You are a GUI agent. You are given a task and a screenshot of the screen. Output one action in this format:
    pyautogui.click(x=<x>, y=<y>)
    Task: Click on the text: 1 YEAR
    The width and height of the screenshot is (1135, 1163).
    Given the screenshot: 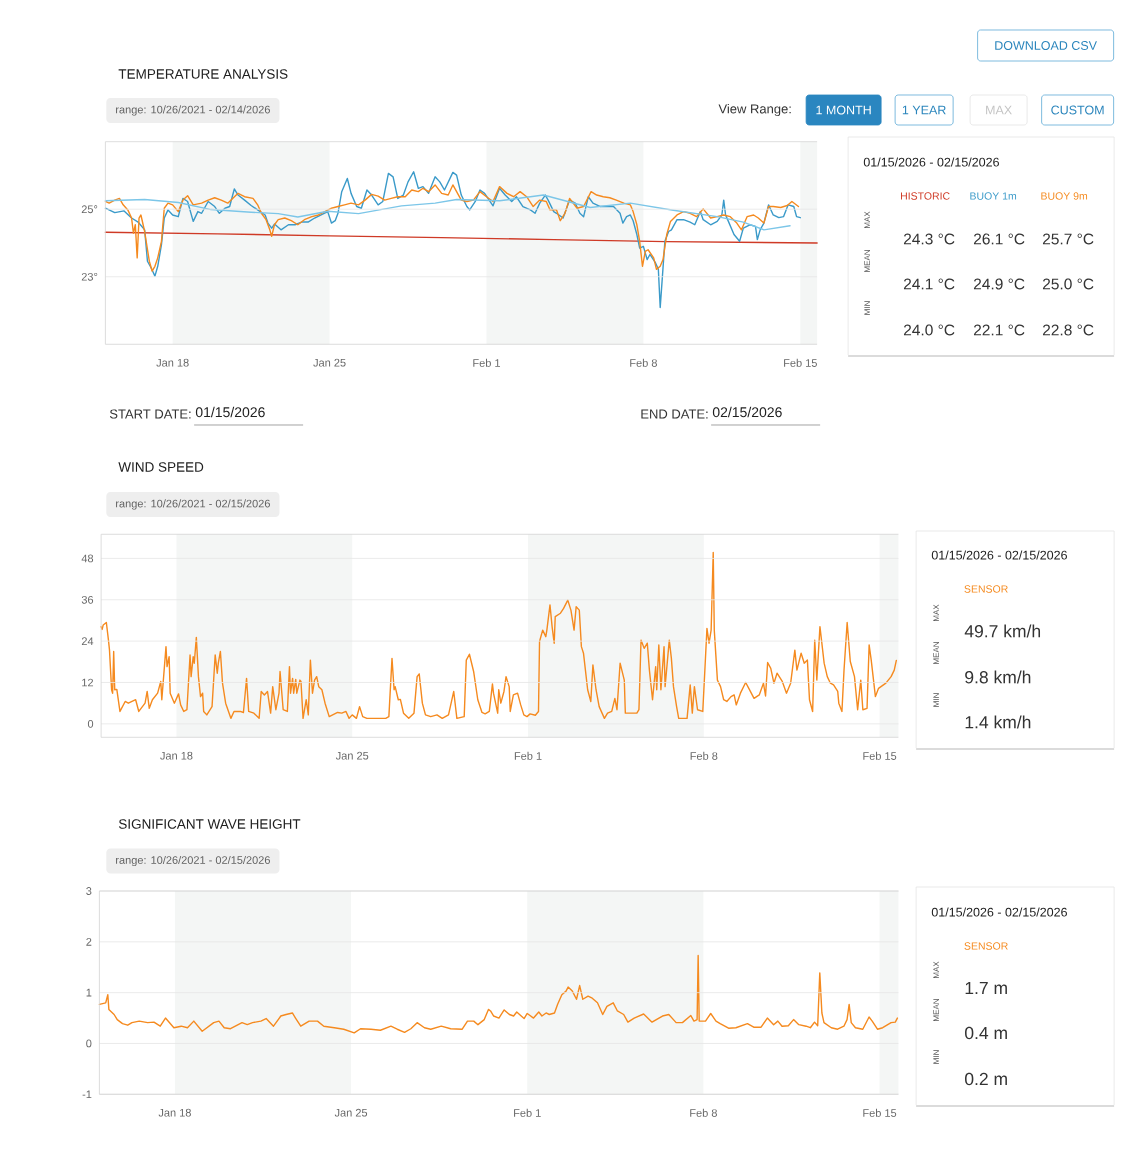 What is the action you would take?
    pyautogui.click(x=924, y=110)
    